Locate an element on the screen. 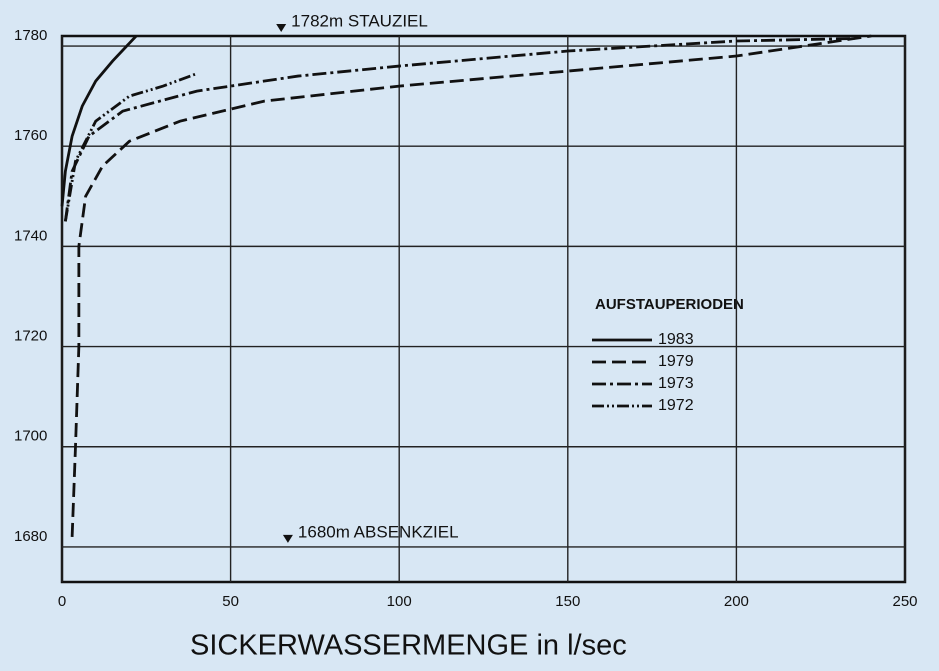 This screenshot has width=939, height=671. y-tick-label: 1760 is located at coordinates (30, 135).